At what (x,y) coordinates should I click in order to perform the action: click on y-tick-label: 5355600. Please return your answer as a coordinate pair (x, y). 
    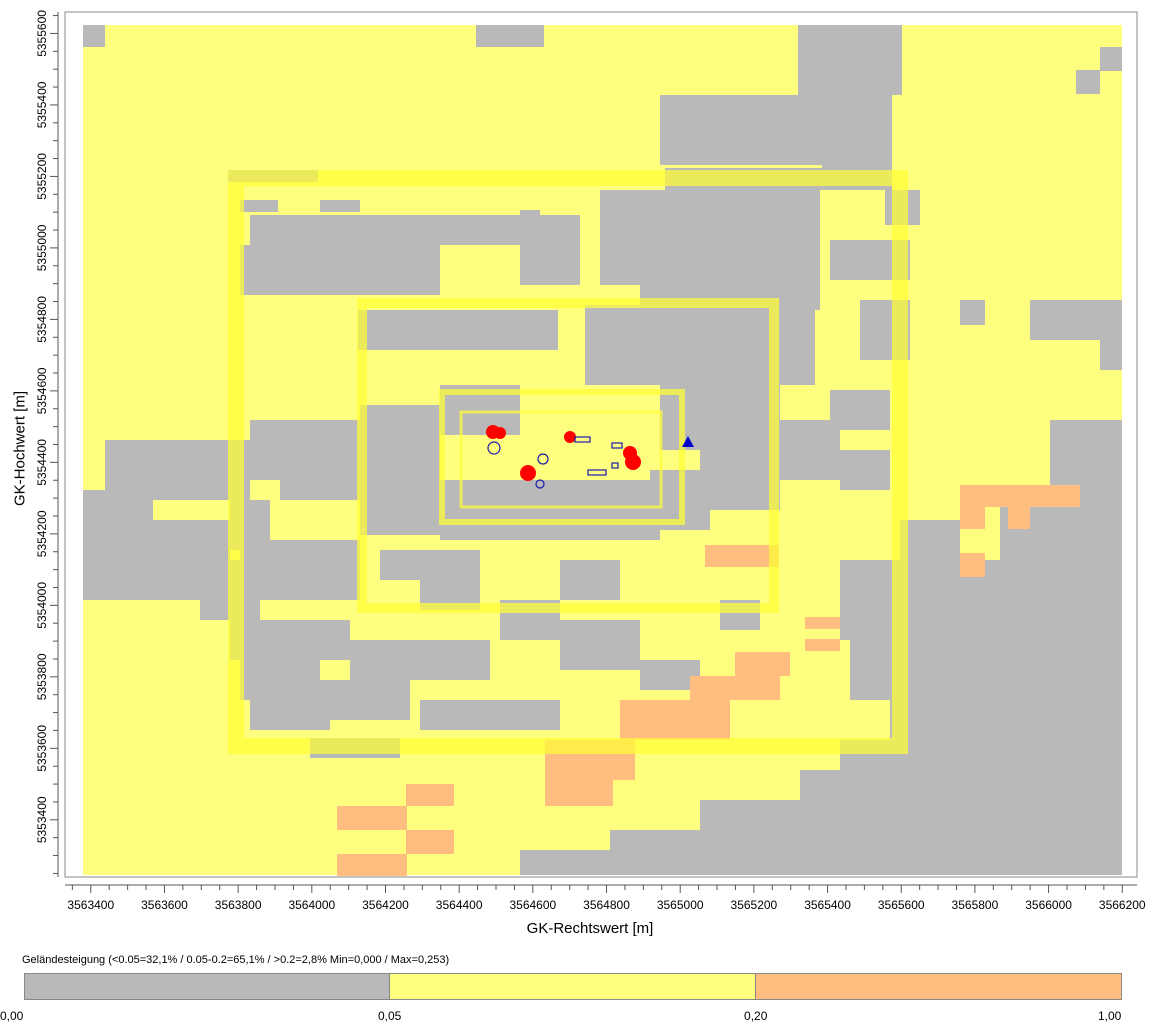
    Looking at the image, I should click on (42, 33).